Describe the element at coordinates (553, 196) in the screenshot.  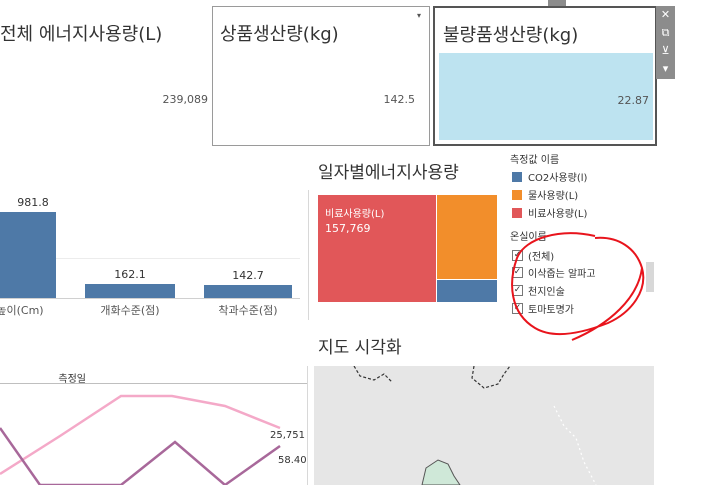
I see `legend-label: 물사용량(L)` at that location.